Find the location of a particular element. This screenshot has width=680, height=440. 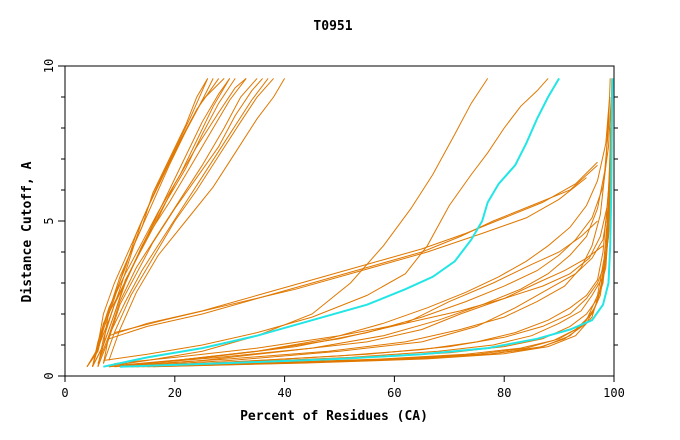

x-axis-label: Percent of Residues (CA) is located at coordinates (334, 416).